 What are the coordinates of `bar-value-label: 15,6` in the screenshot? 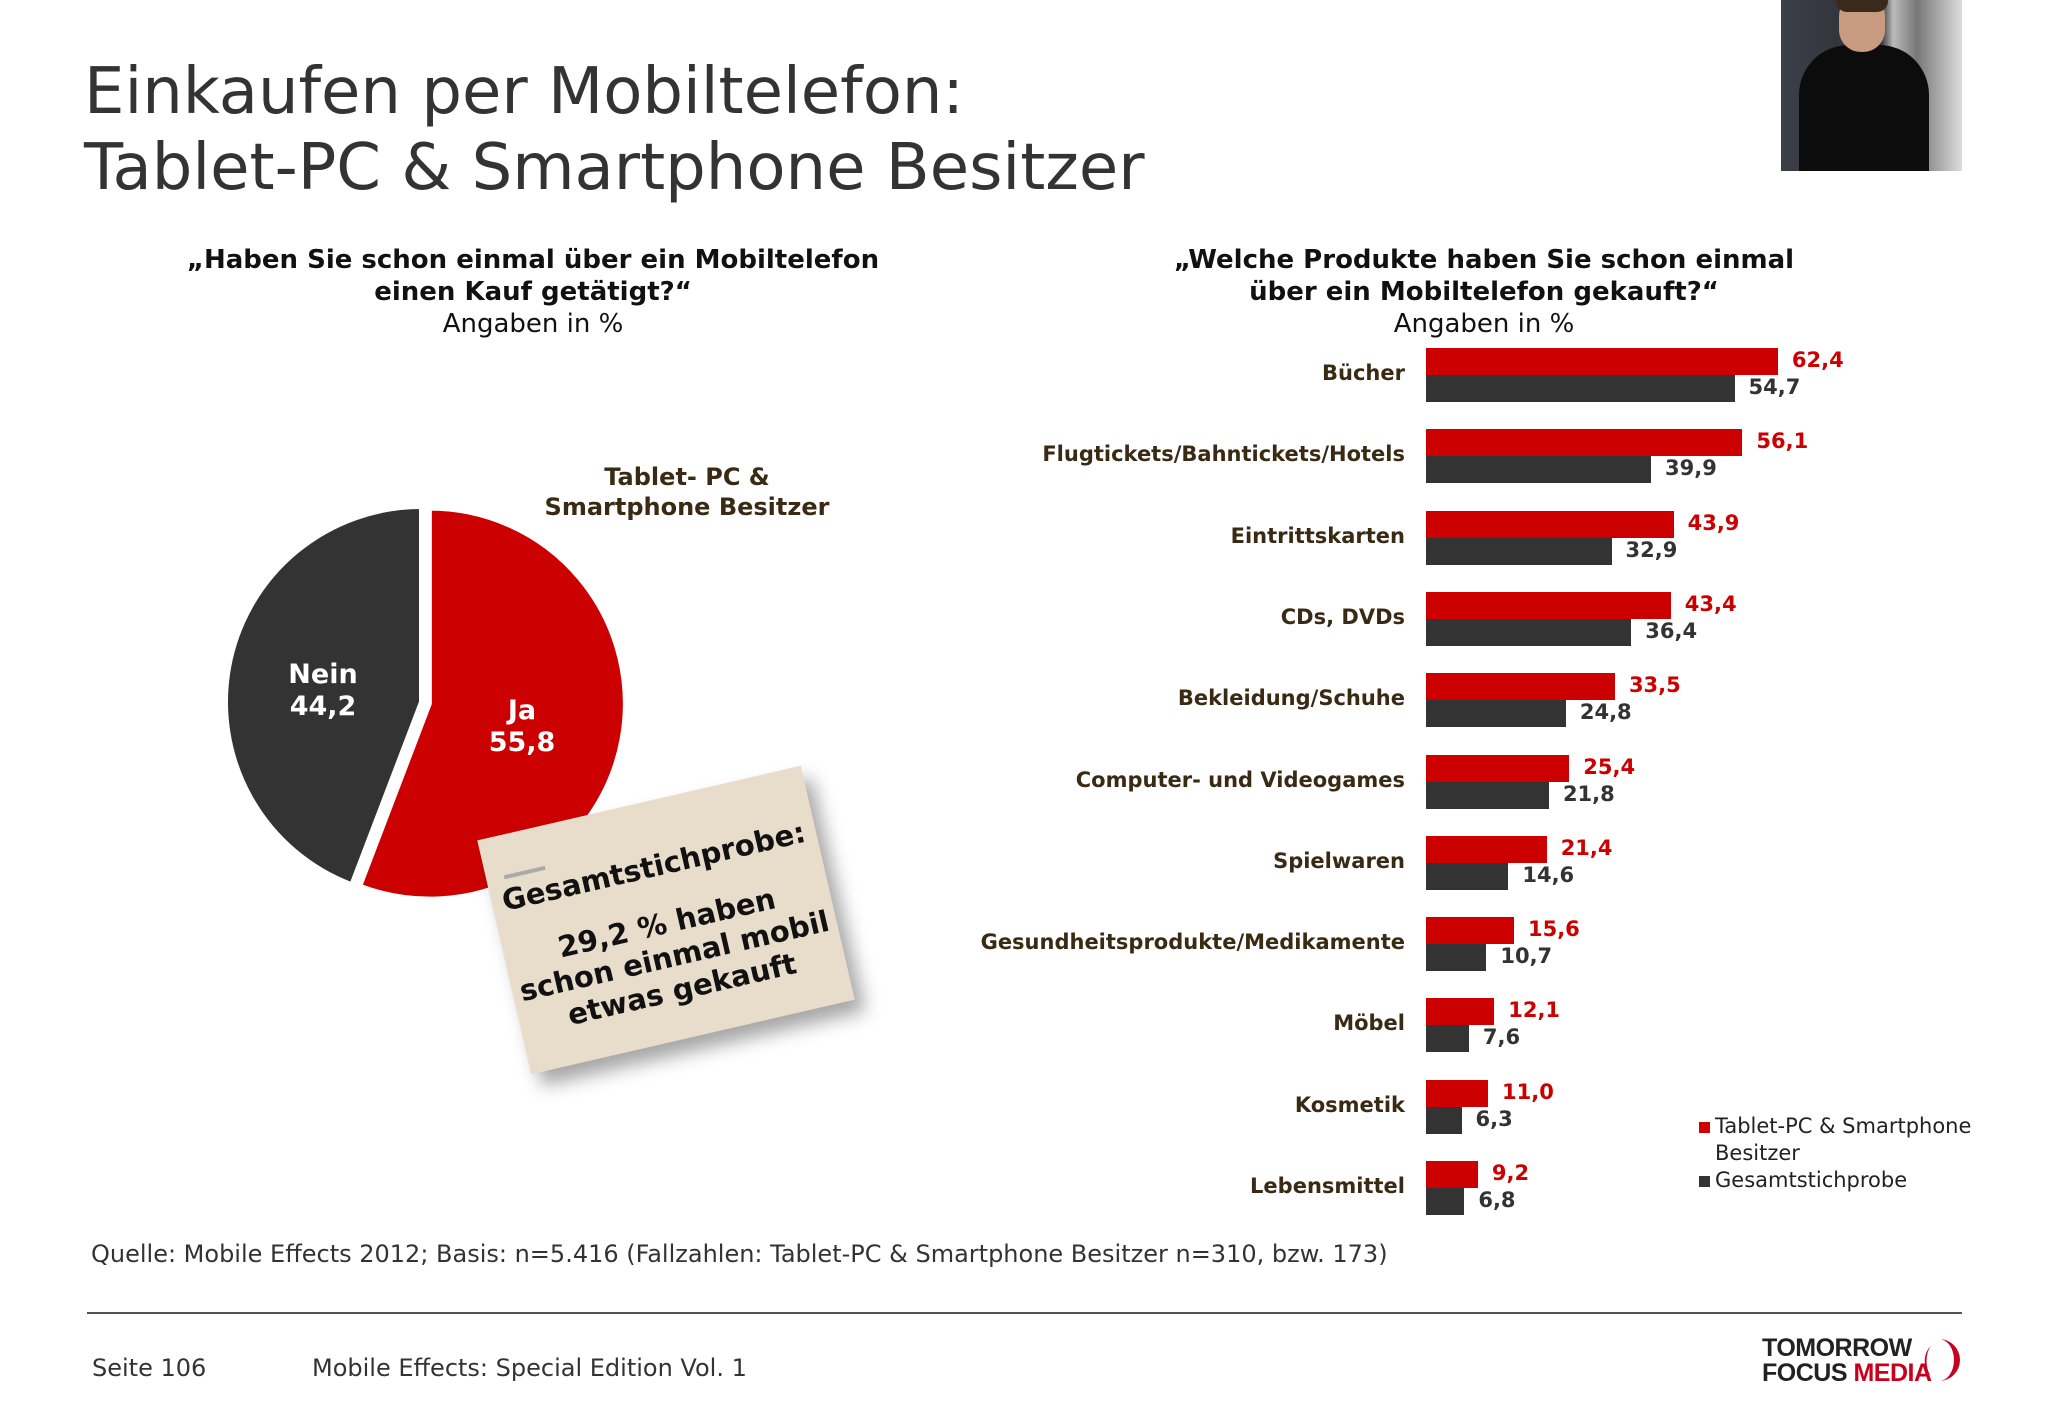 It's located at (1553, 929).